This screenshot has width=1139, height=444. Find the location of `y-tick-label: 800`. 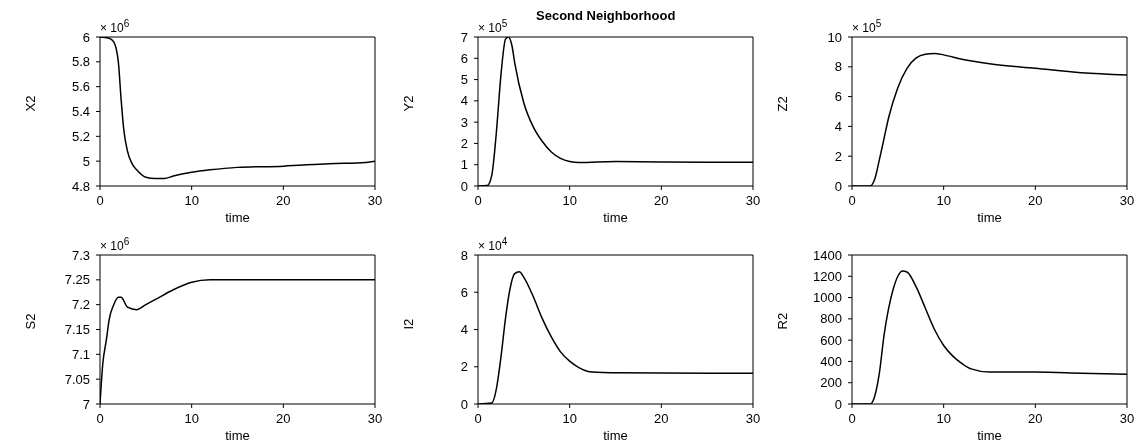

y-tick-label: 800 is located at coordinates (831, 319).